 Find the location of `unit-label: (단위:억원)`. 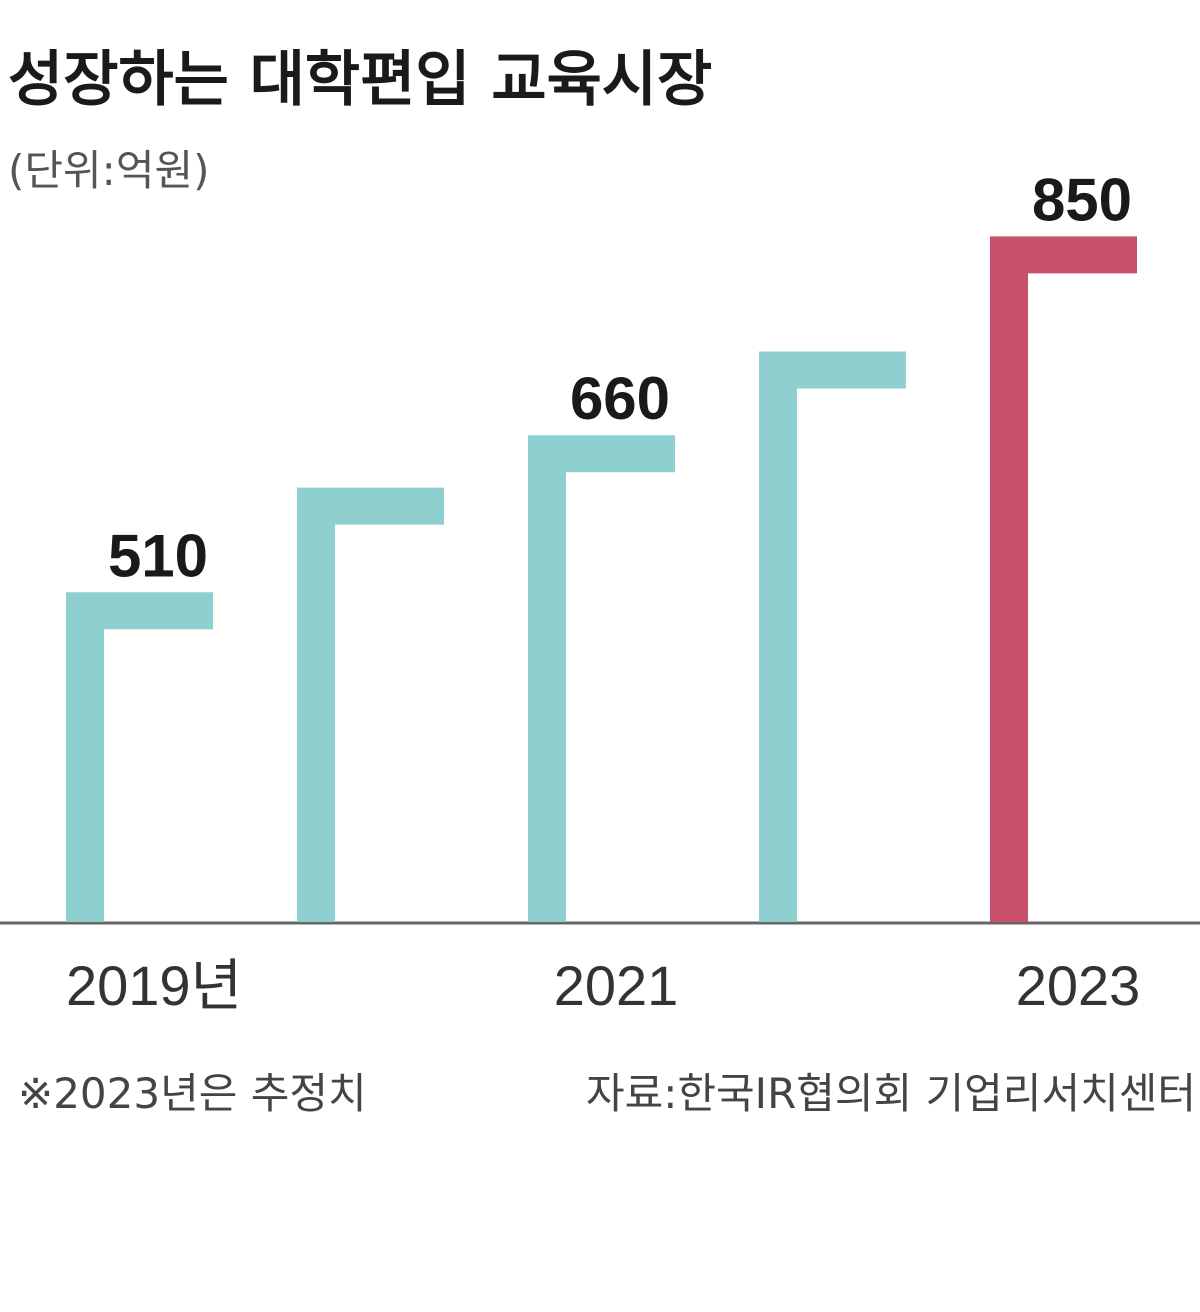

unit-label: (단위:억원) is located at coordinates (108, 170).